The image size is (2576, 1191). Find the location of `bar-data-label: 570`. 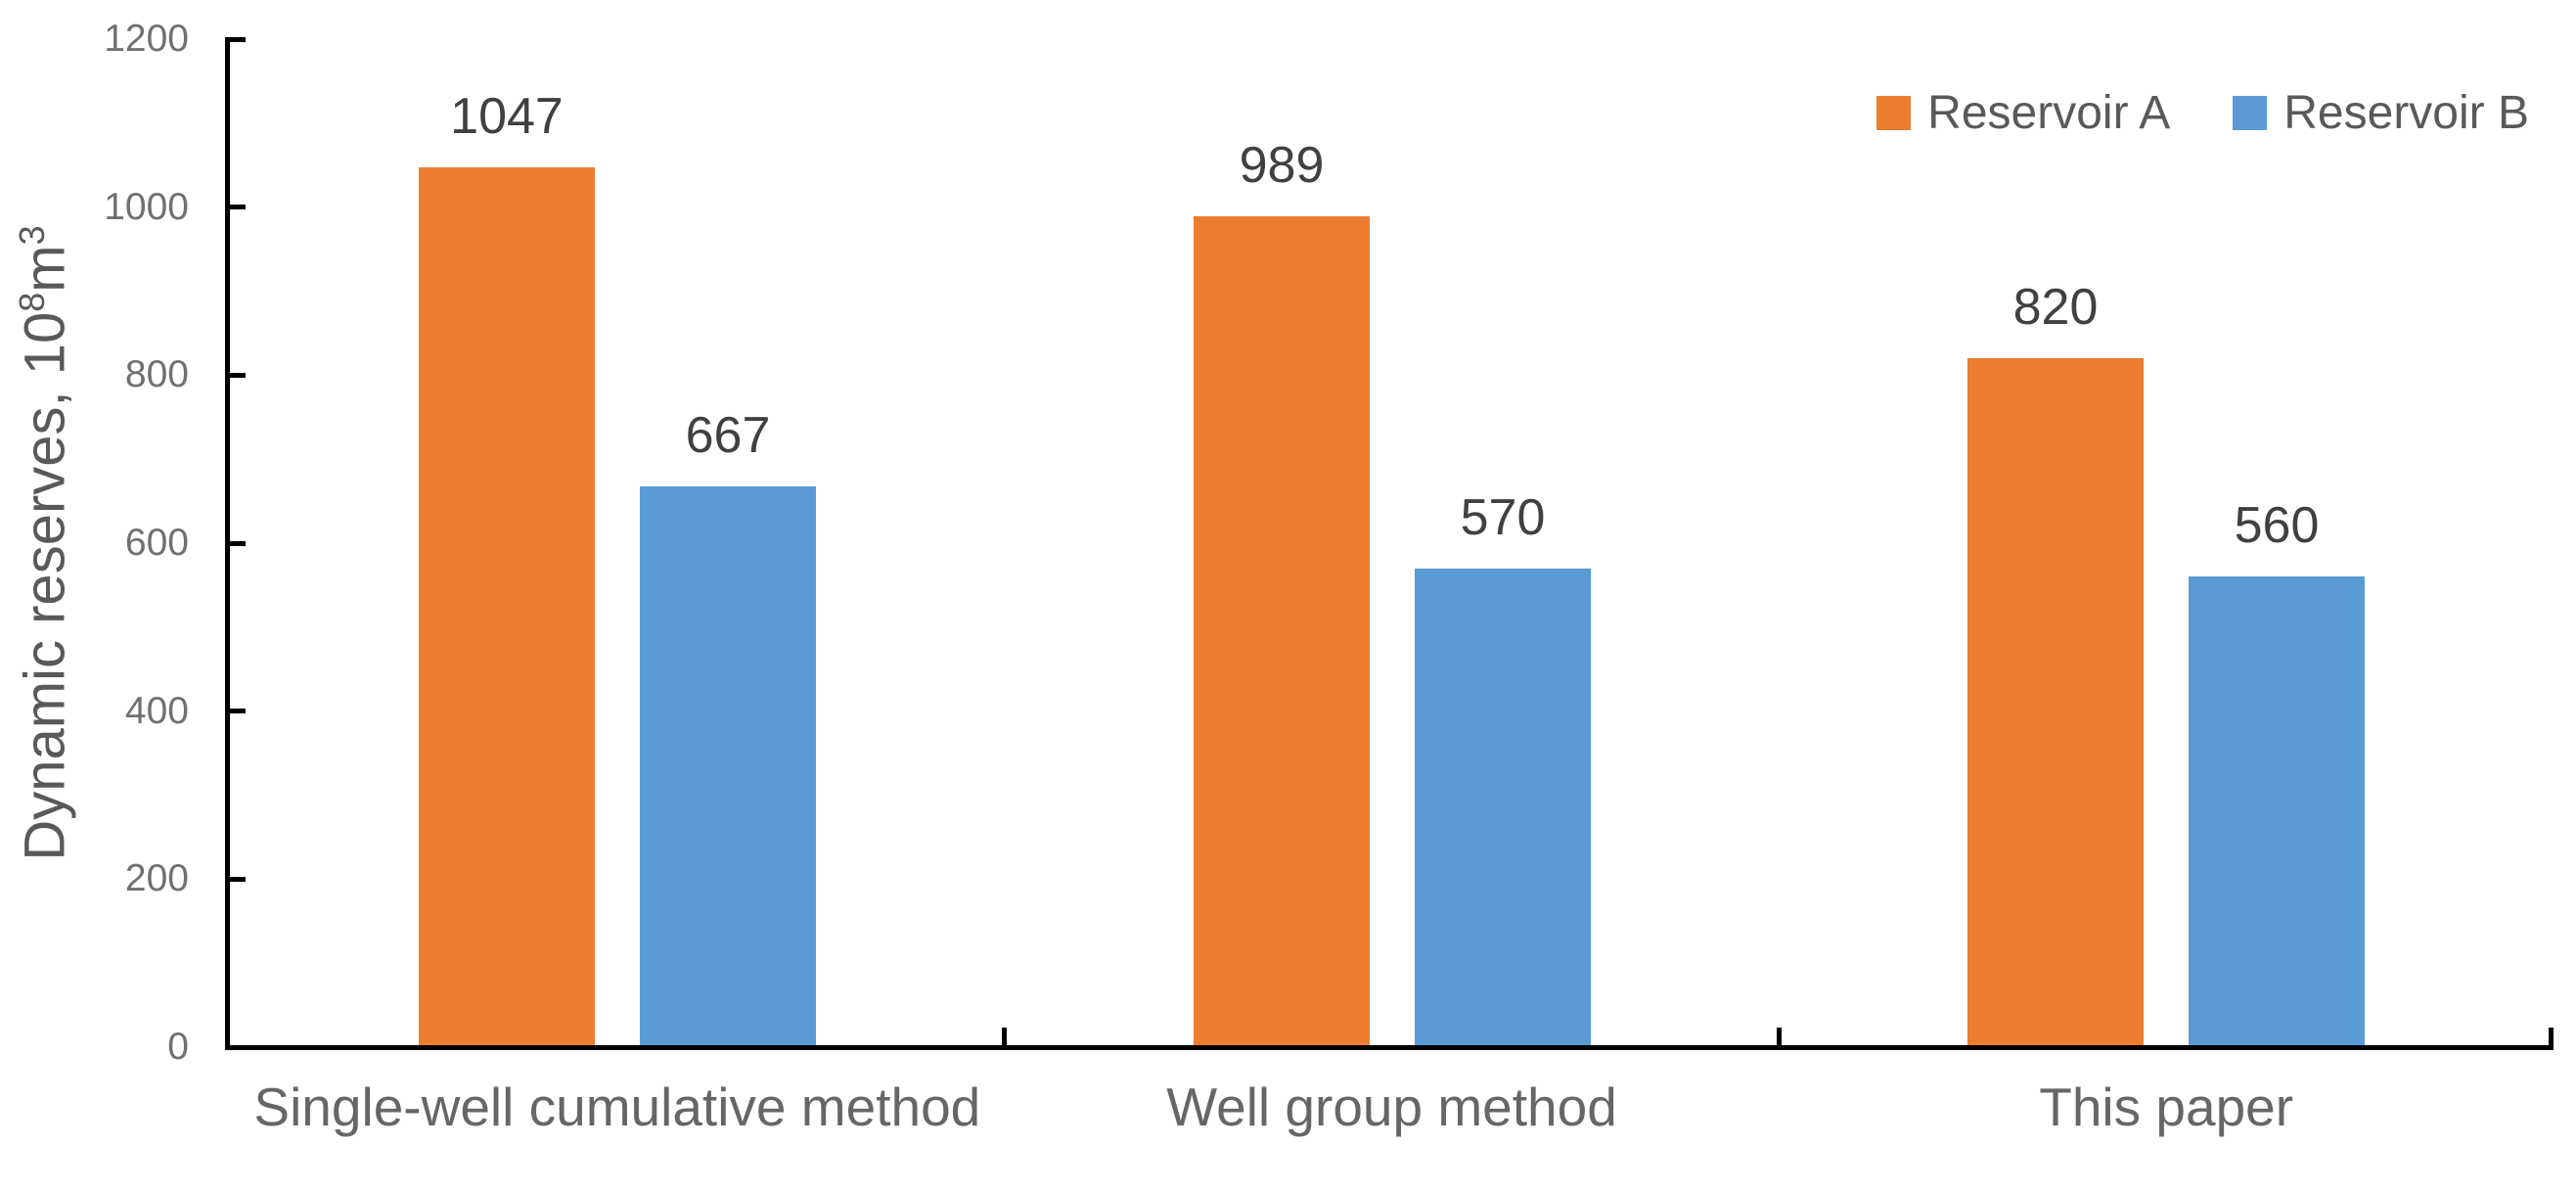

bar-data-label: 570 is located at coordinates (1503, 518).